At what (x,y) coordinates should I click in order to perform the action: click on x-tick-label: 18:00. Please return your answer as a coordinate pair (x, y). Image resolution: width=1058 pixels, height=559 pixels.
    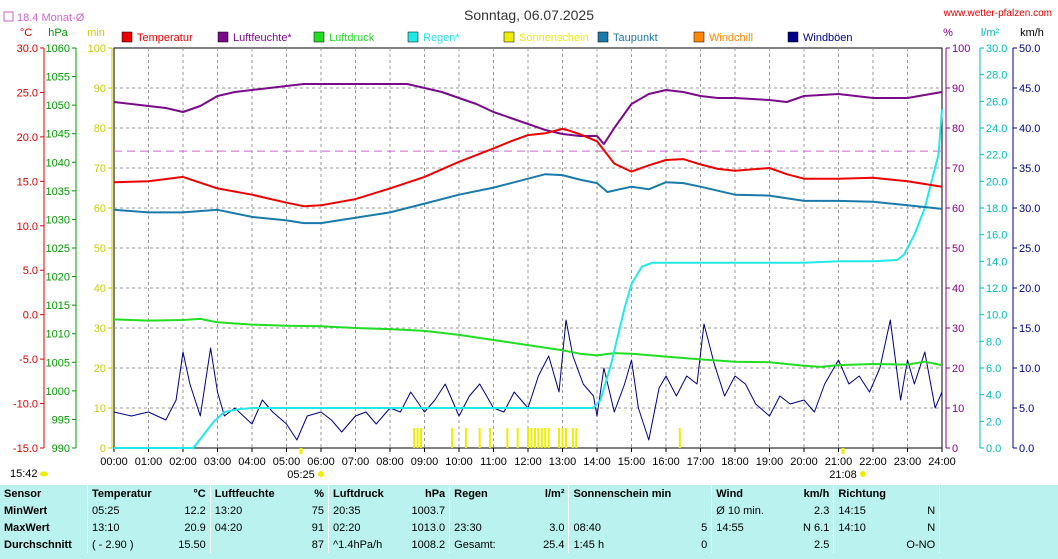
    Looking at the image, I should click on (735, 462).